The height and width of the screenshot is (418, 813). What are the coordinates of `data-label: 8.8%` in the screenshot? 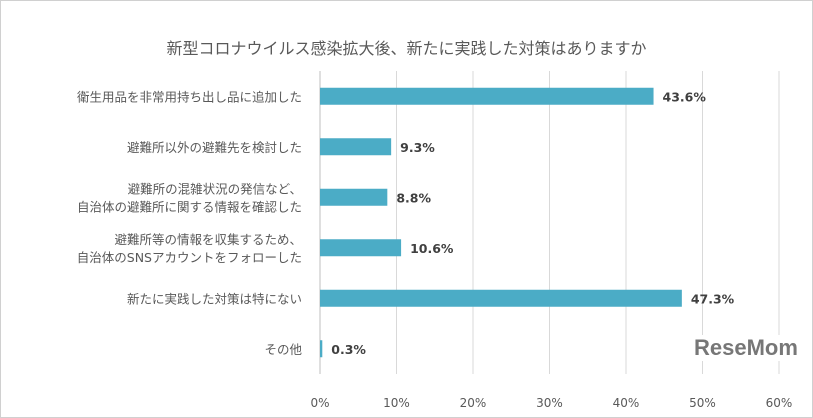 It's located at (413, 197).